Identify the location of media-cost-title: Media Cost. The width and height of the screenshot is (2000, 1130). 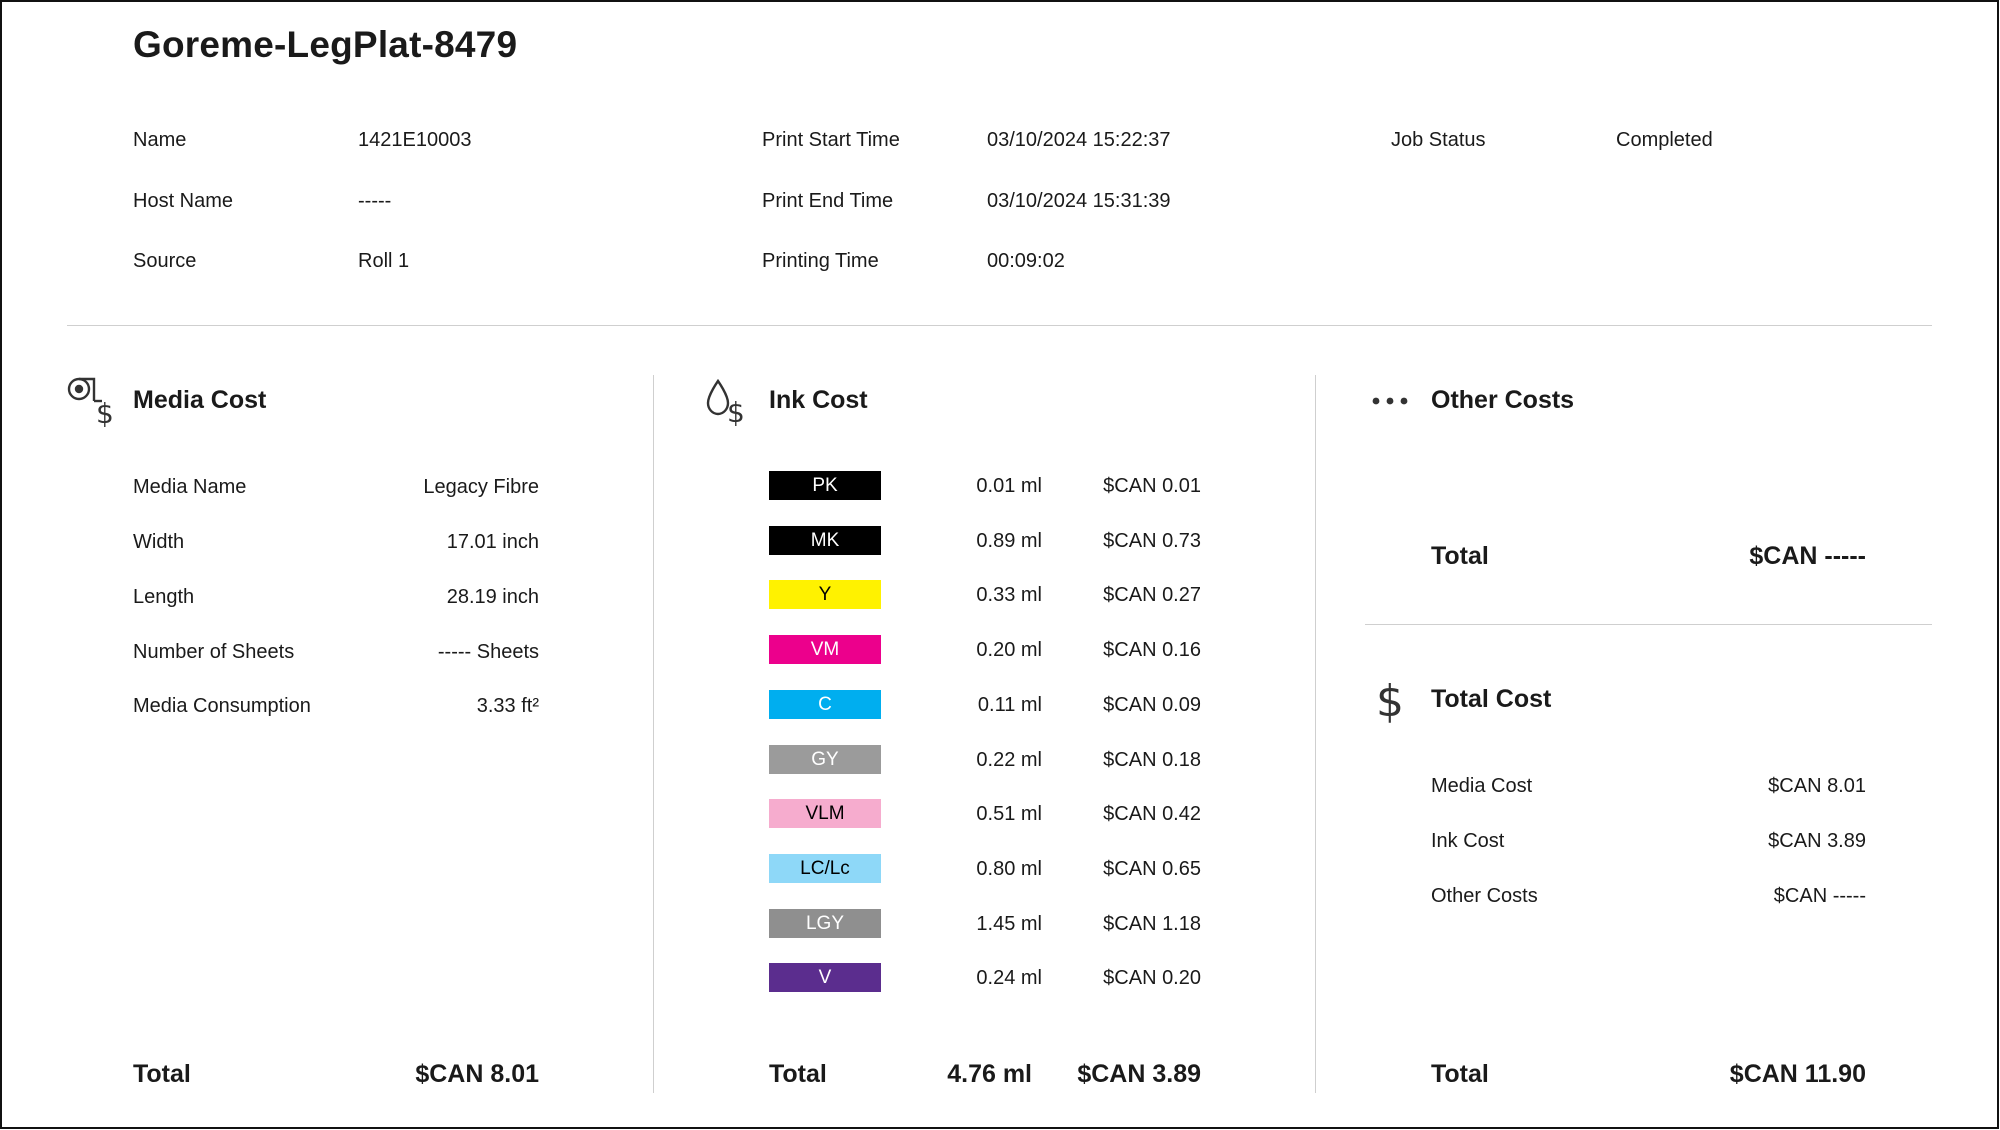
(200, 400).